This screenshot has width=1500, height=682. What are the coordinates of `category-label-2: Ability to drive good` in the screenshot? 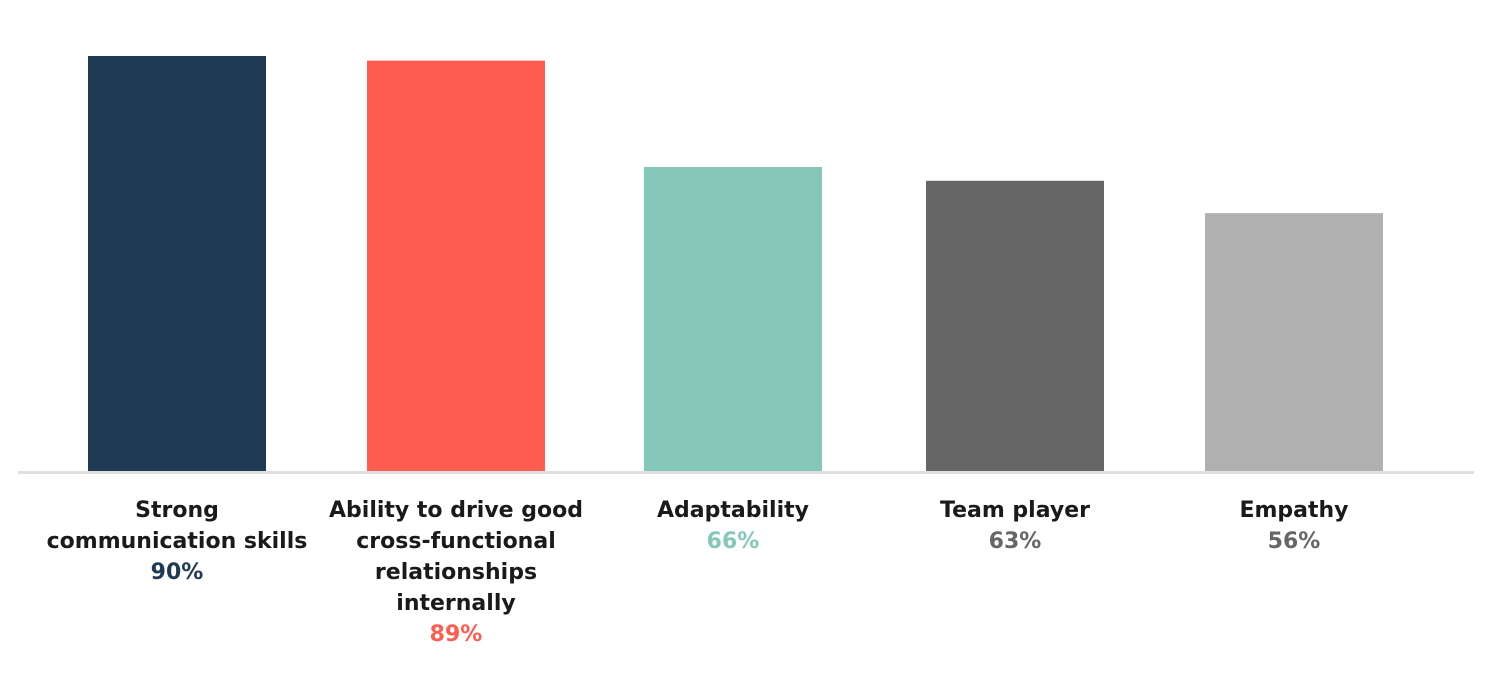 It's located at (456, 510).